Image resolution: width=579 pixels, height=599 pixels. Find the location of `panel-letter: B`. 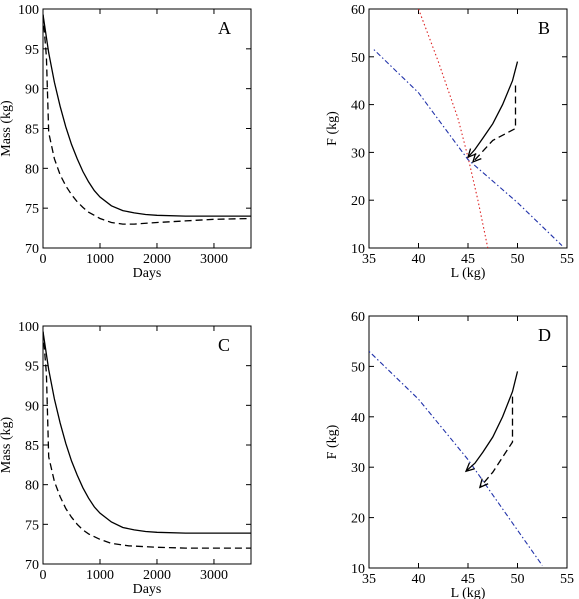

panel-letter: B is located at coordinates (544, 28).